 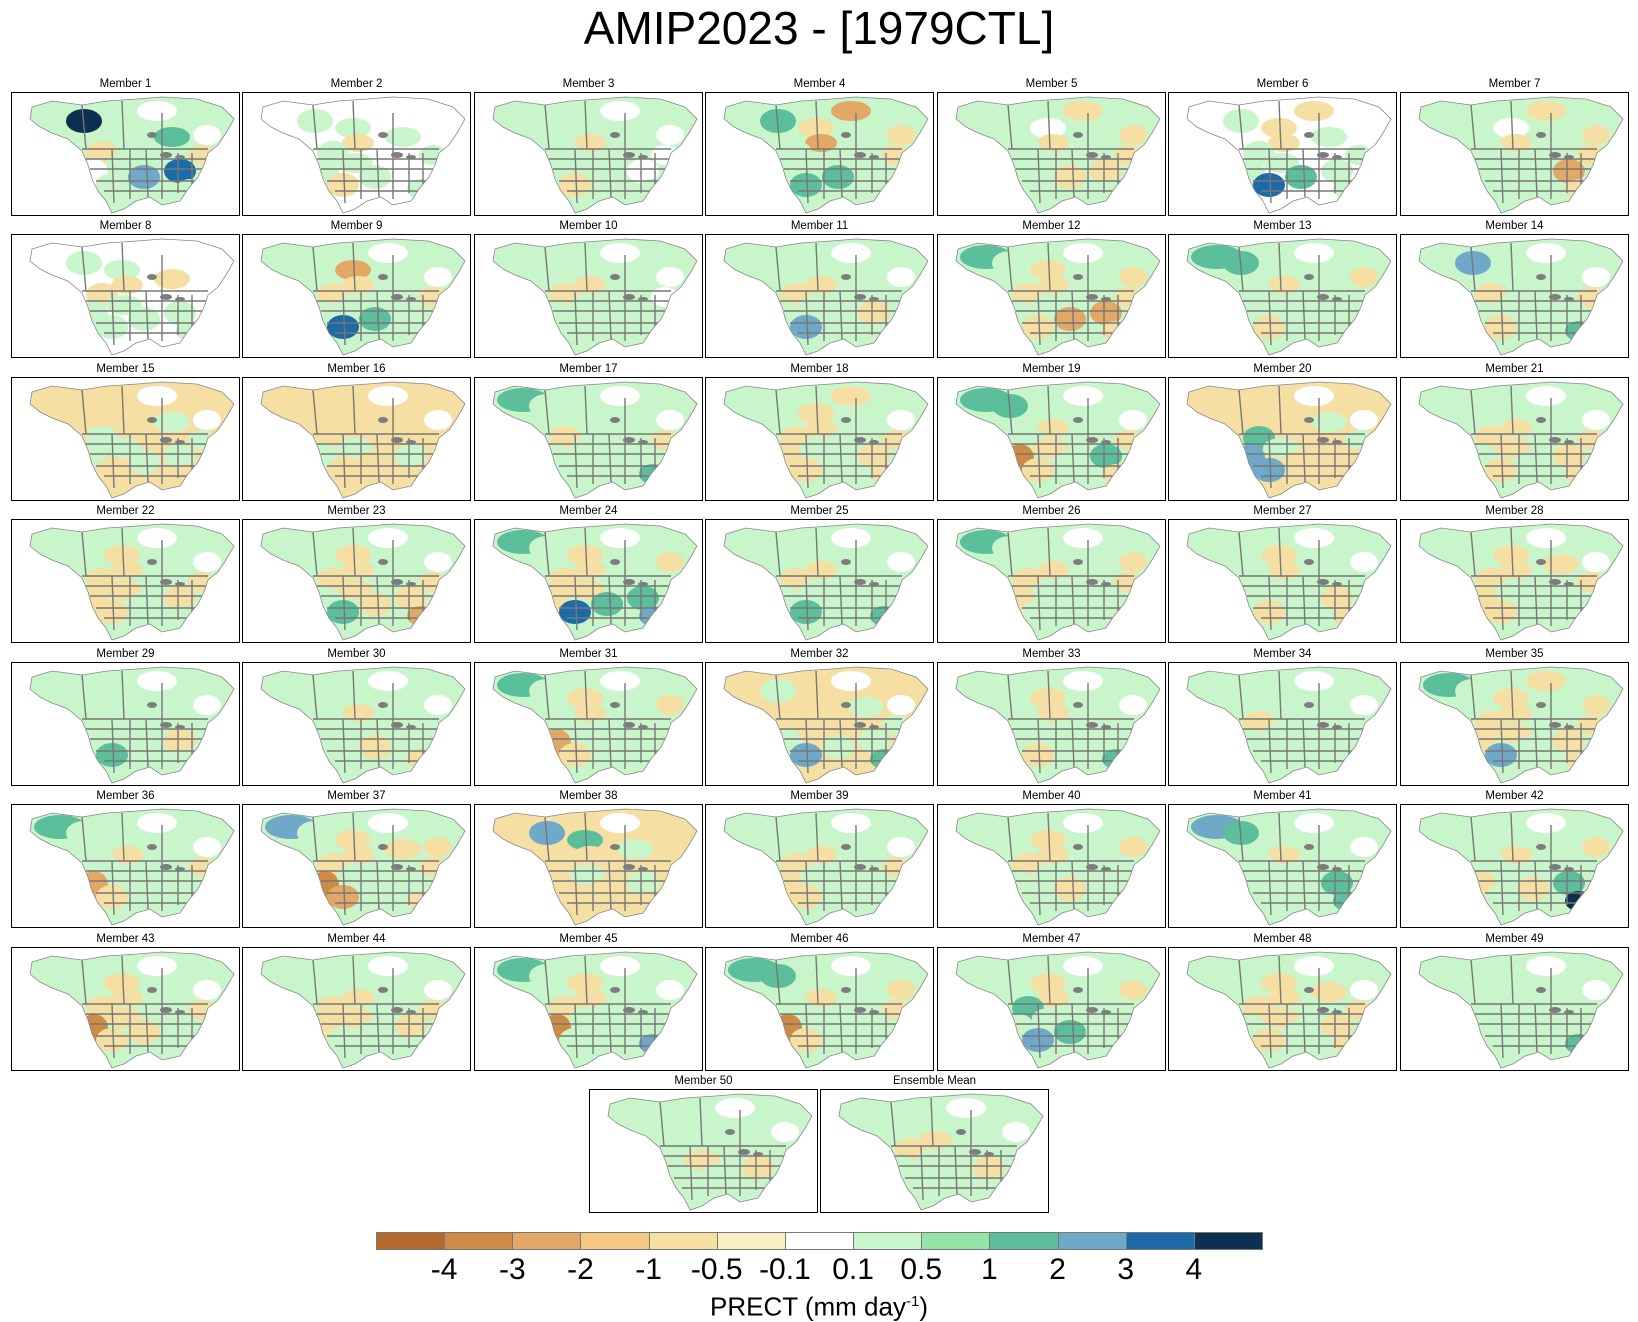 I want to click on map-panel: Member 30, so click(x=356, y=716).